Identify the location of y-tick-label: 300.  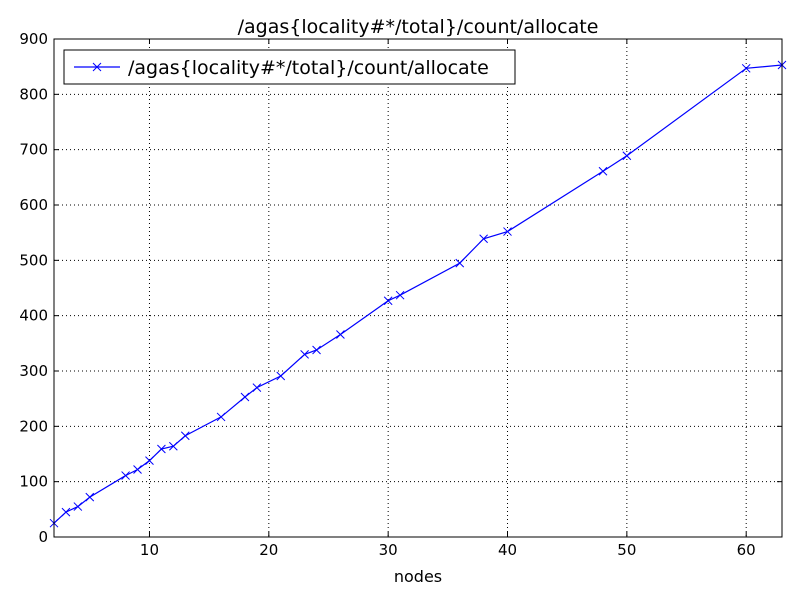
(33, 371).